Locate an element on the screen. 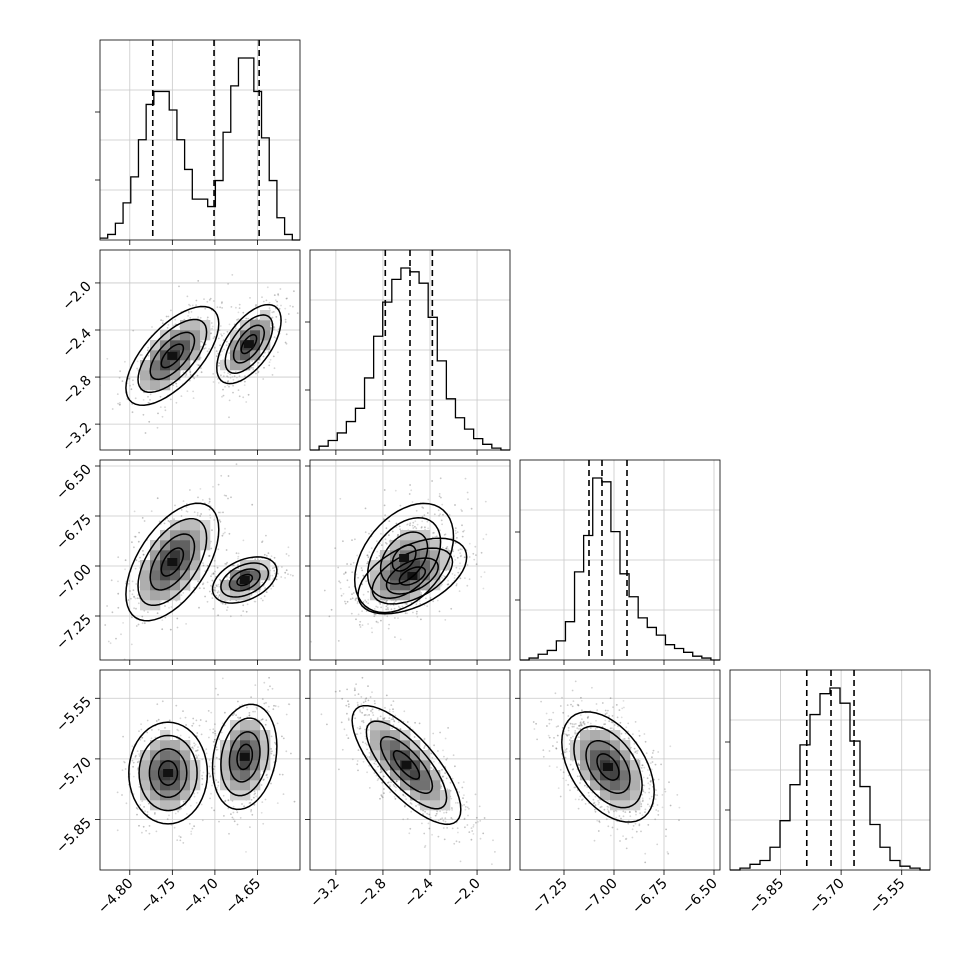 Image resolution: width=970 pixels, height=970 pixels. density-peak is located at coordinates (172, 562).